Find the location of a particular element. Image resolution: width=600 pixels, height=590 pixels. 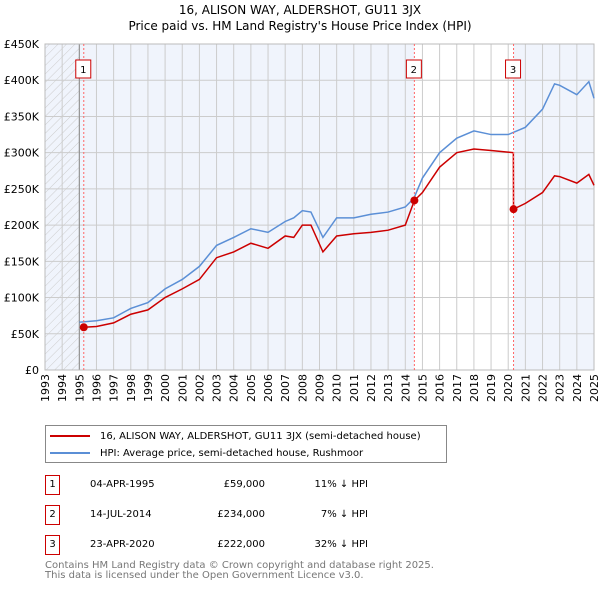

x-tick-label: 2004 is located at coordinates (234, 388).